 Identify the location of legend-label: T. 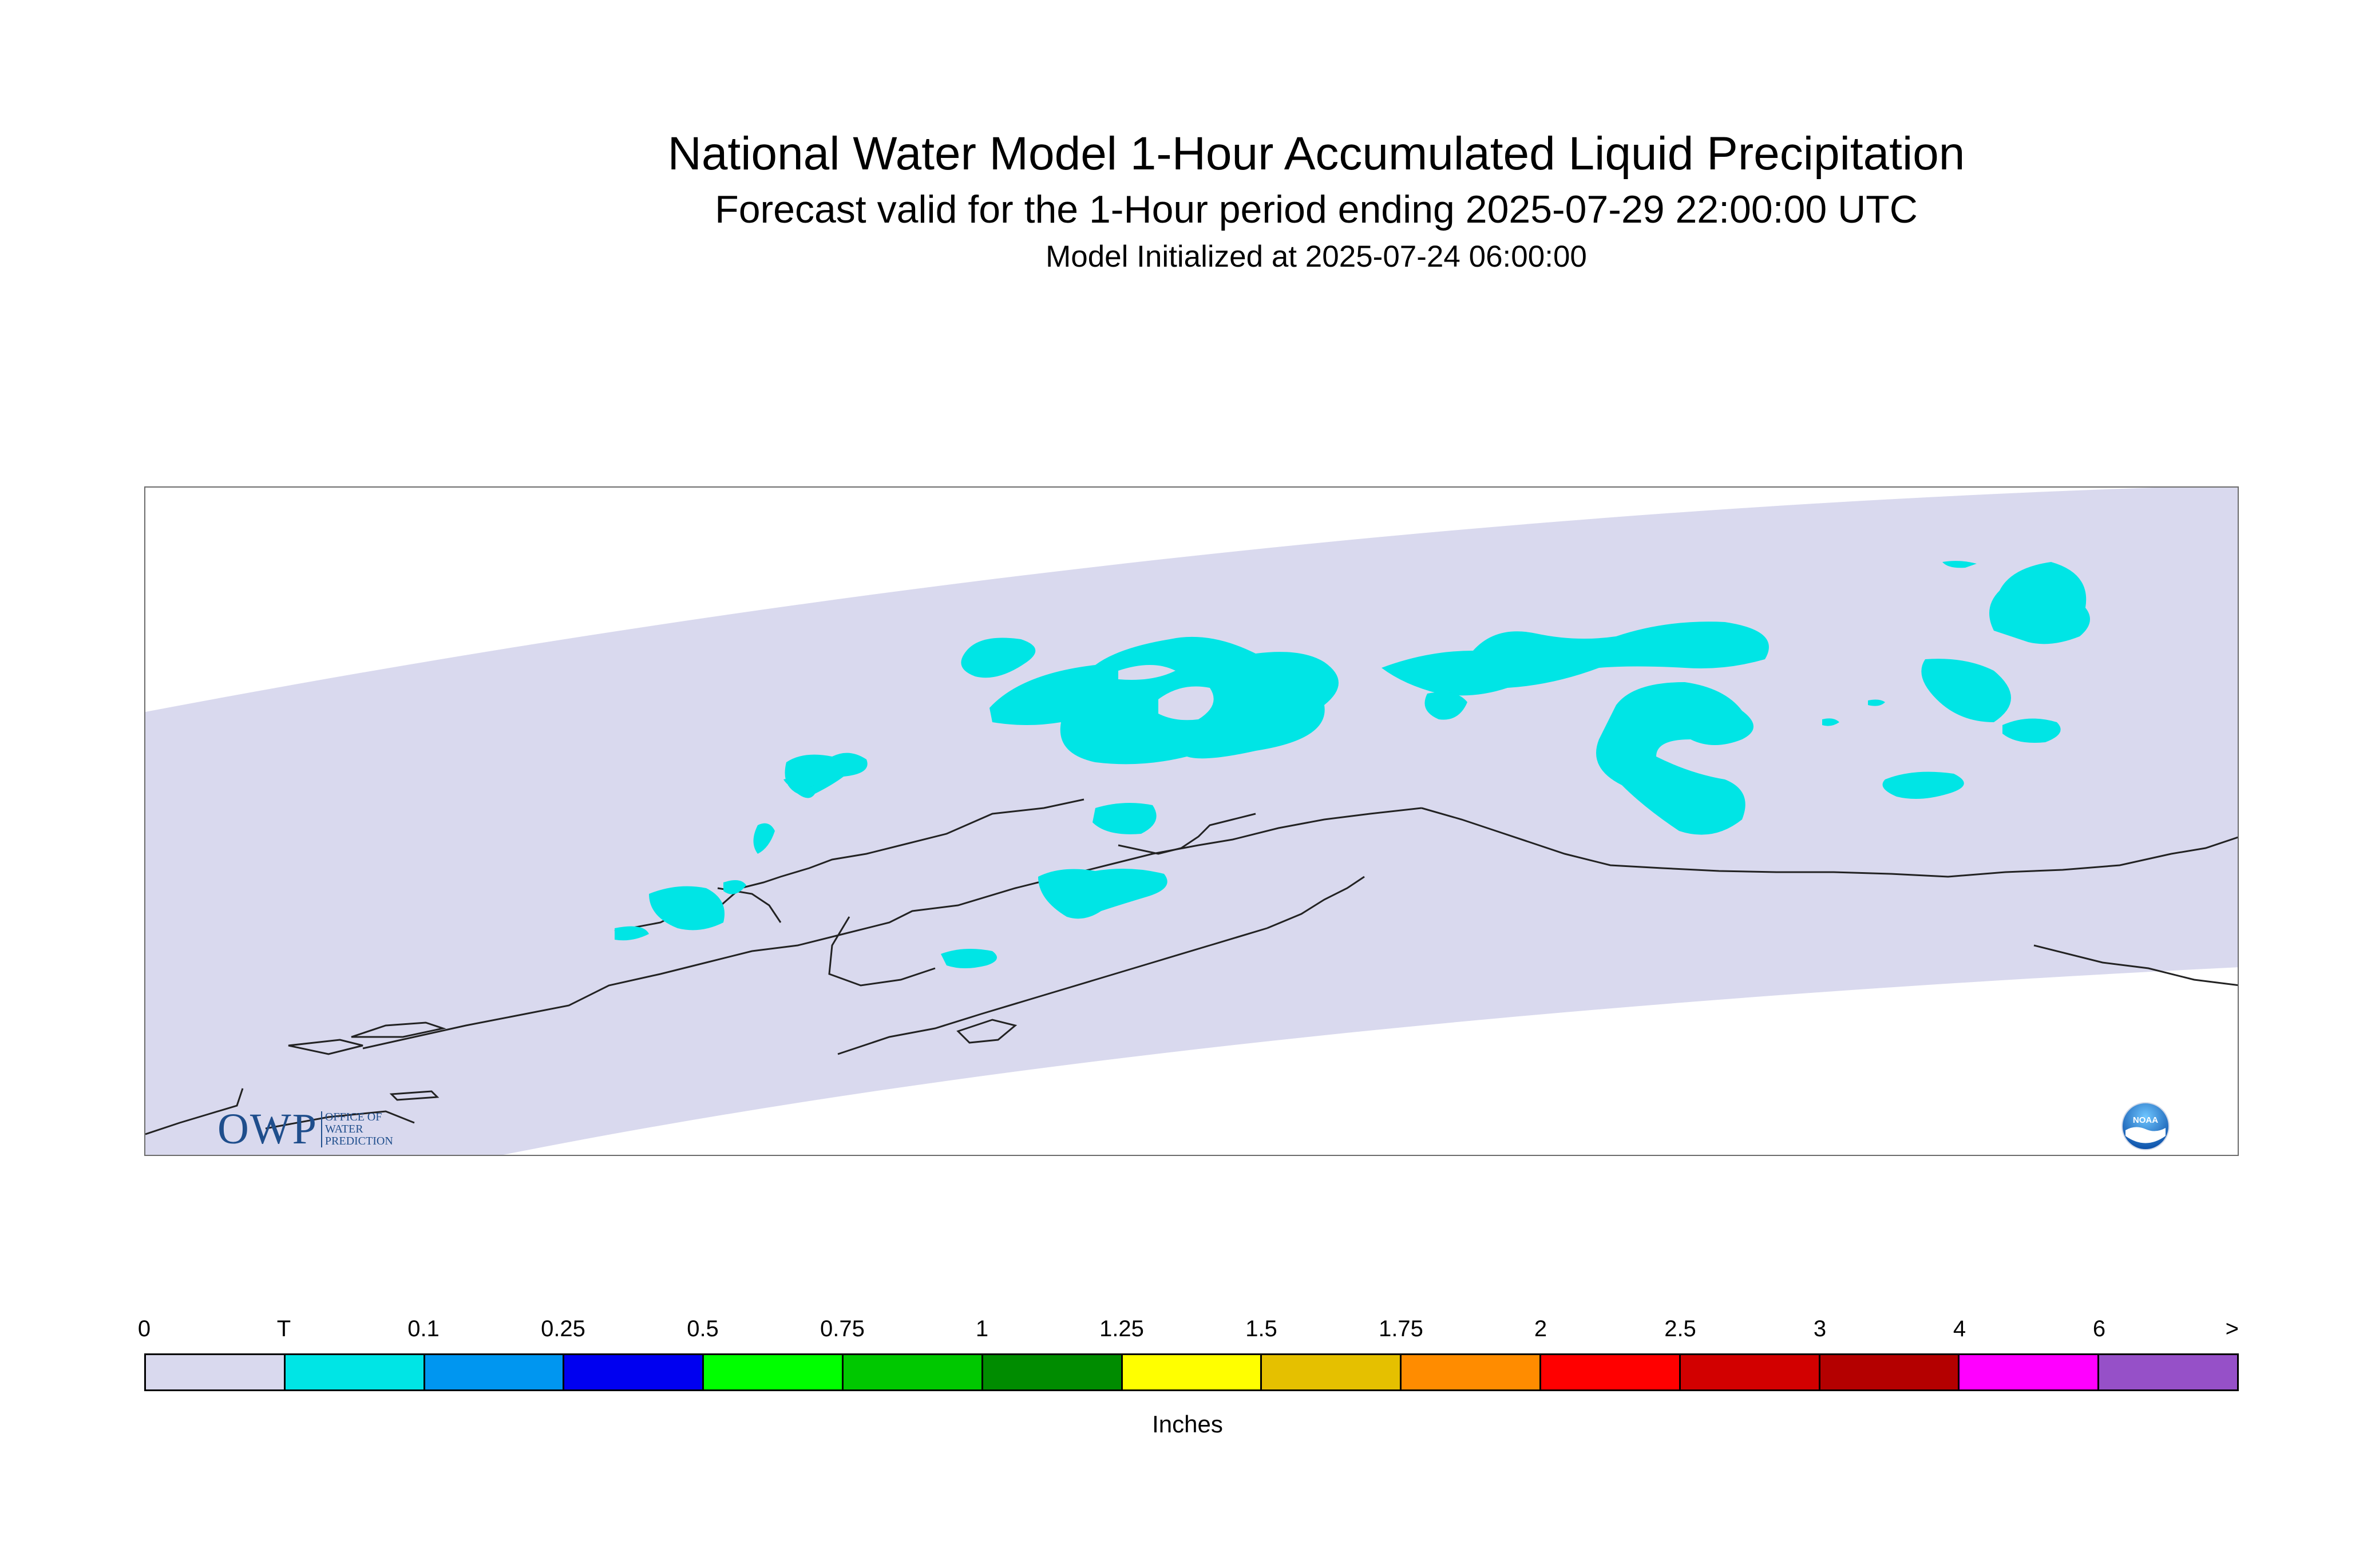
(284, 1328).